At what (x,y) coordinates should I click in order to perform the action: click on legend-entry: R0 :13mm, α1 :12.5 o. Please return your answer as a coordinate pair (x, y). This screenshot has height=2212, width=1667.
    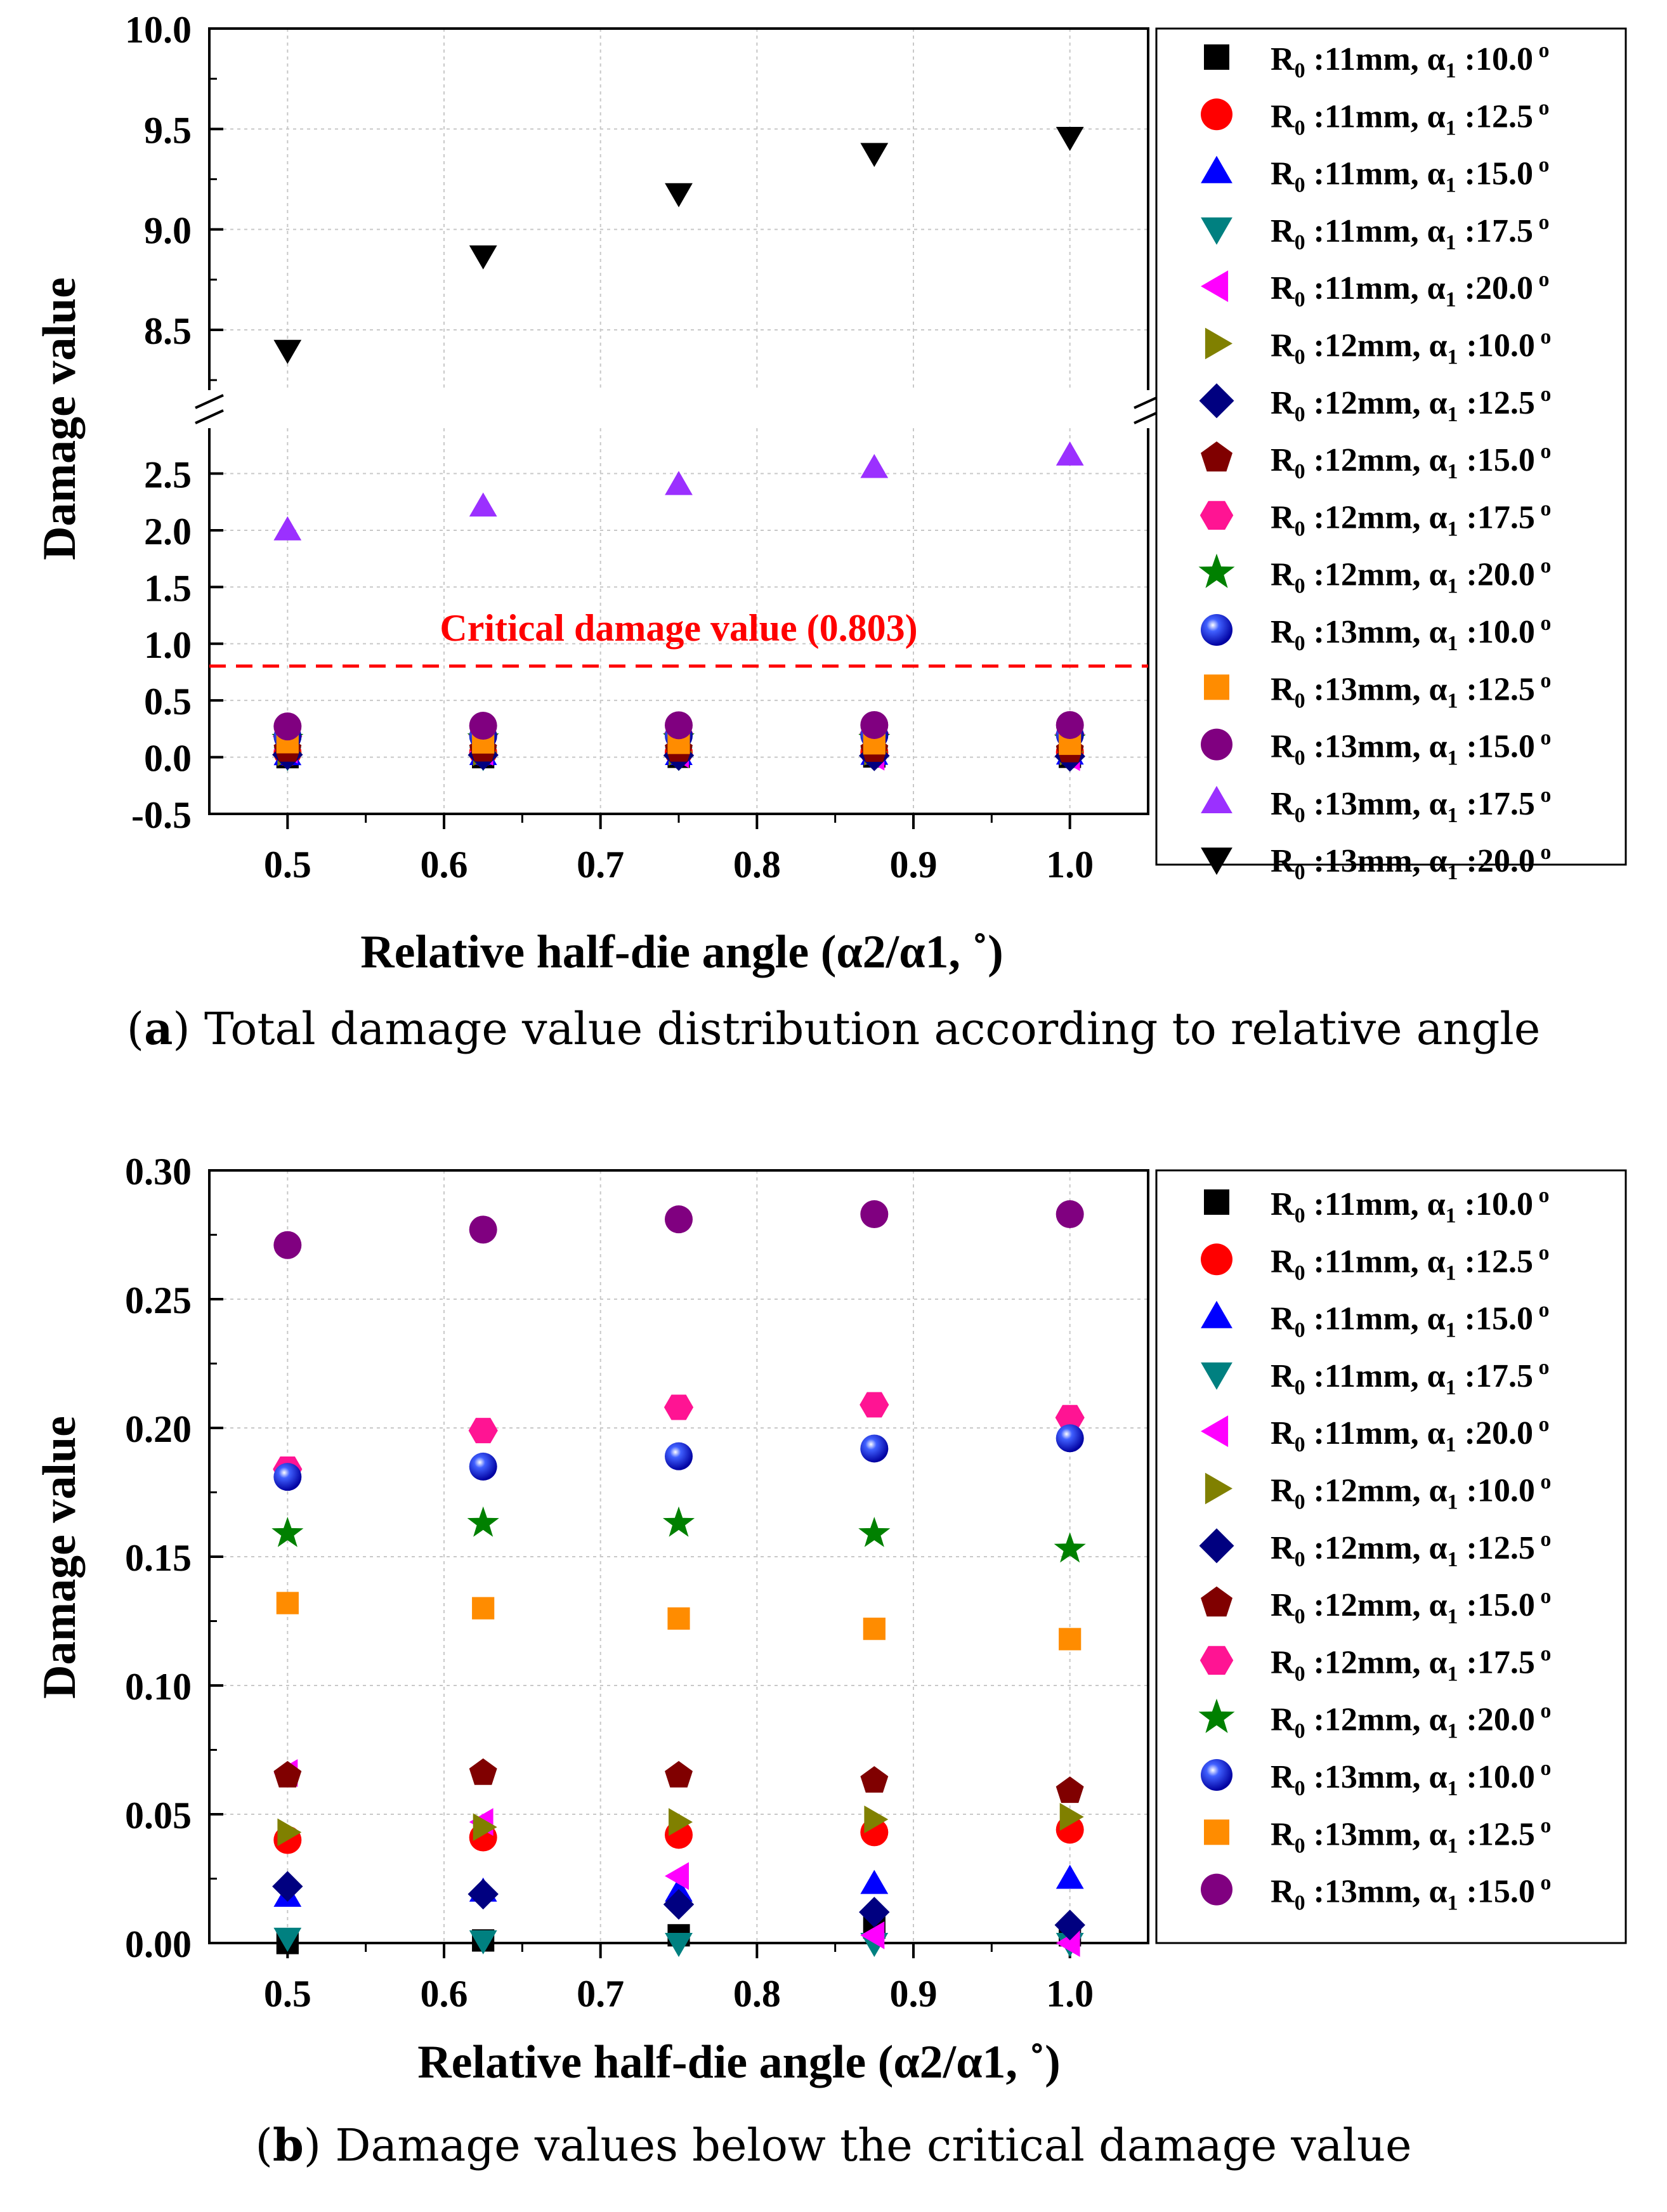
    Looking at the image, I should click on (1377, 690).